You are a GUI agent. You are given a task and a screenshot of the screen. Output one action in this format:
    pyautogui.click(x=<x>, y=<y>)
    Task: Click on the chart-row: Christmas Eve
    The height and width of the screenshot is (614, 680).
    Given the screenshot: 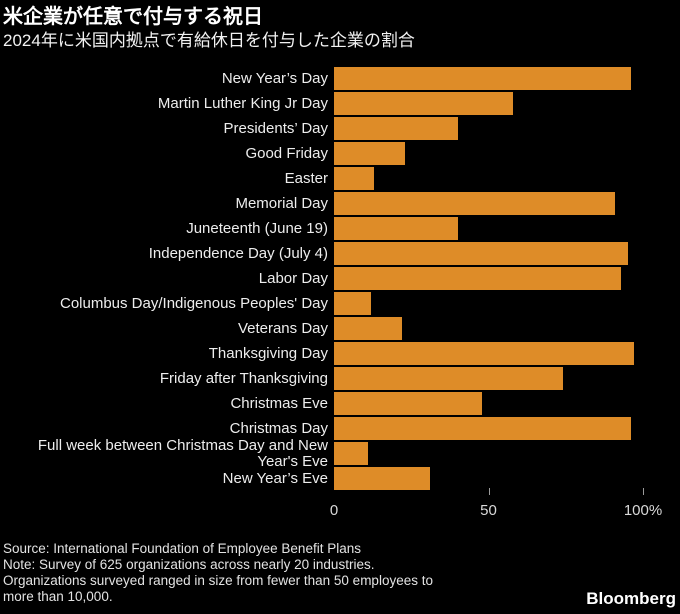 What is the action you would take?
    pyautogui.click(x=340, y=403)
    